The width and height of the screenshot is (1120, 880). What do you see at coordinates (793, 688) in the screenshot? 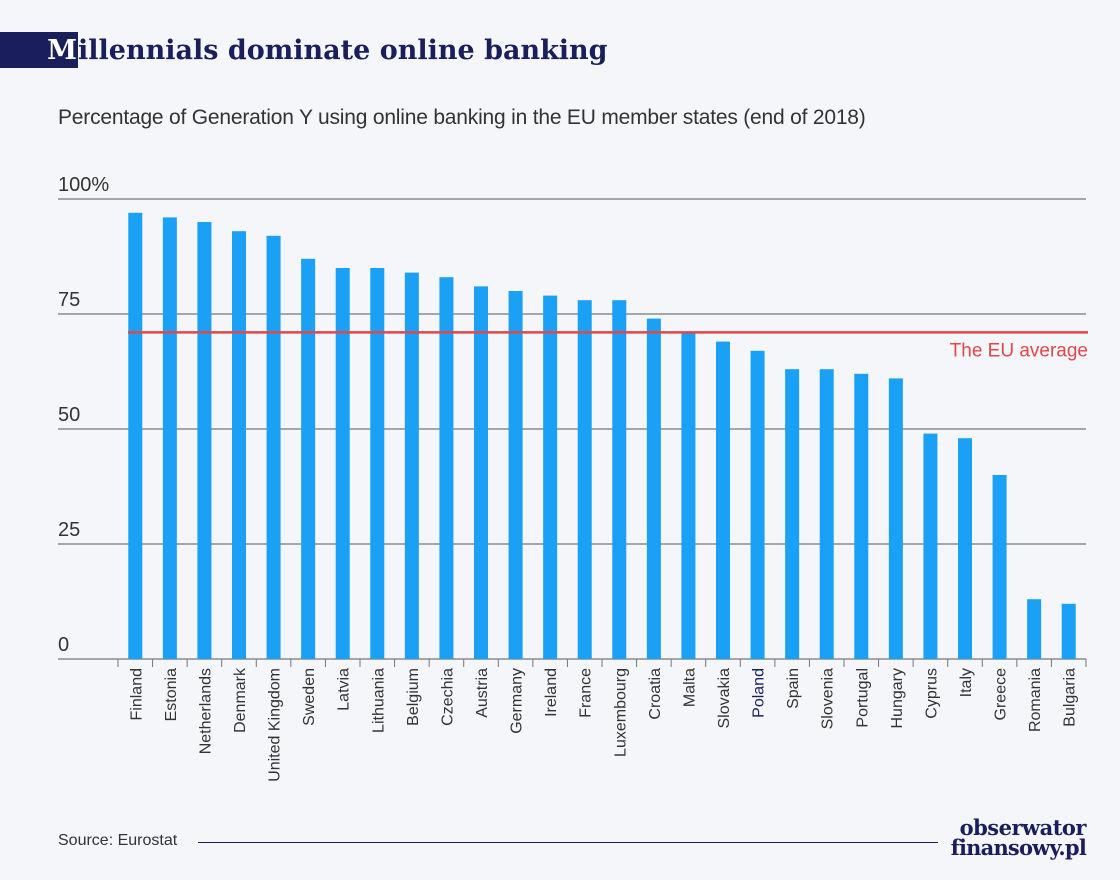
I see `x-tick-label: Spain` at bounding box center [793, 688].